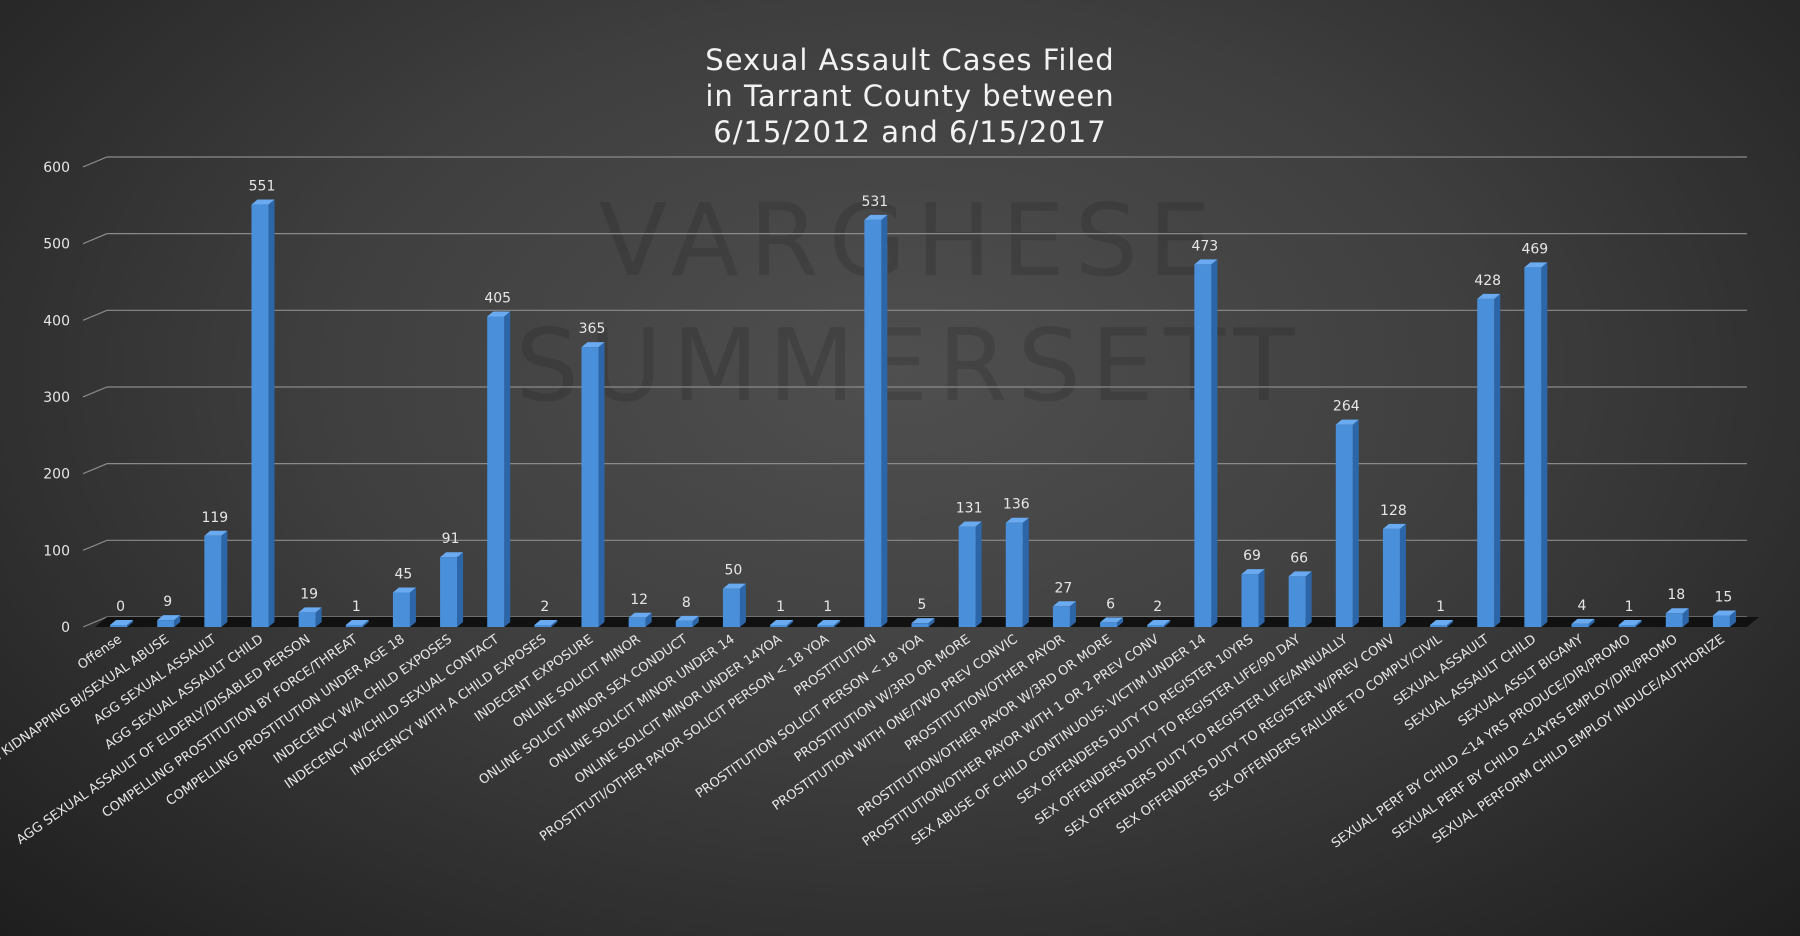  What do you see at coordinates (56, 321) in the screenshot?
I see `y-tick-label: 400` at bounding box center [56, 321].